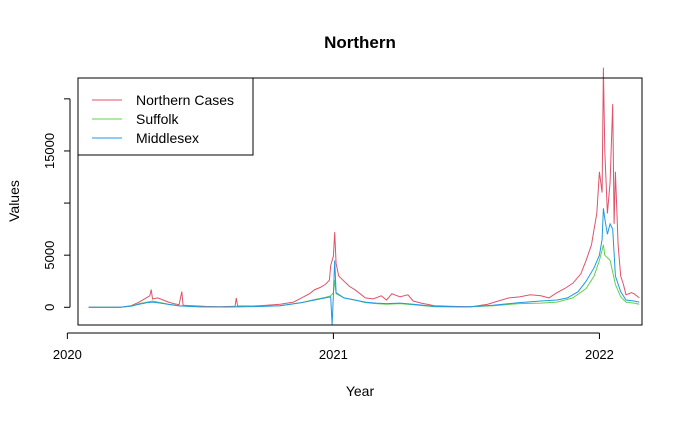  I want to click on legend-label: Suffolk, so click(158, 119).